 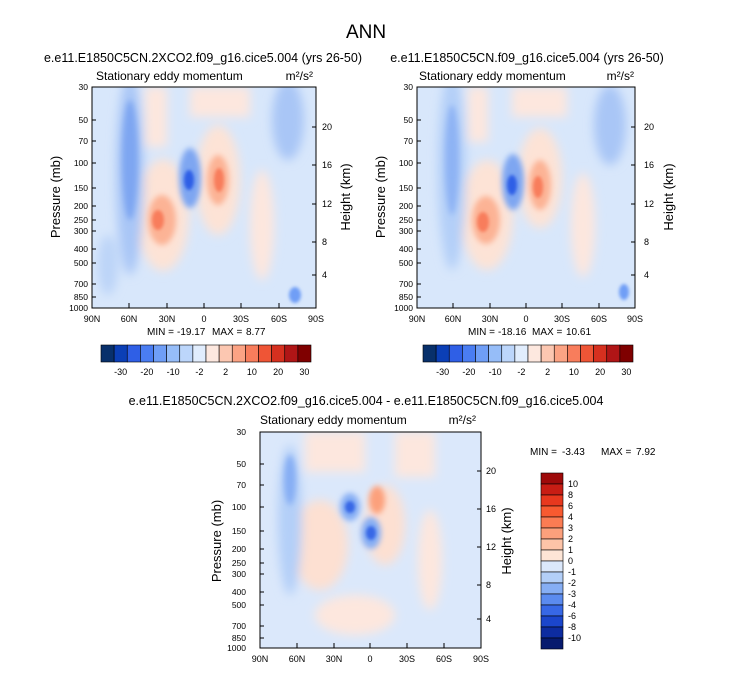 What do you see at coordinates (334, 659) in the screenshot?
I see `x-tick-label: 30N` at bounding box center [334, 659].